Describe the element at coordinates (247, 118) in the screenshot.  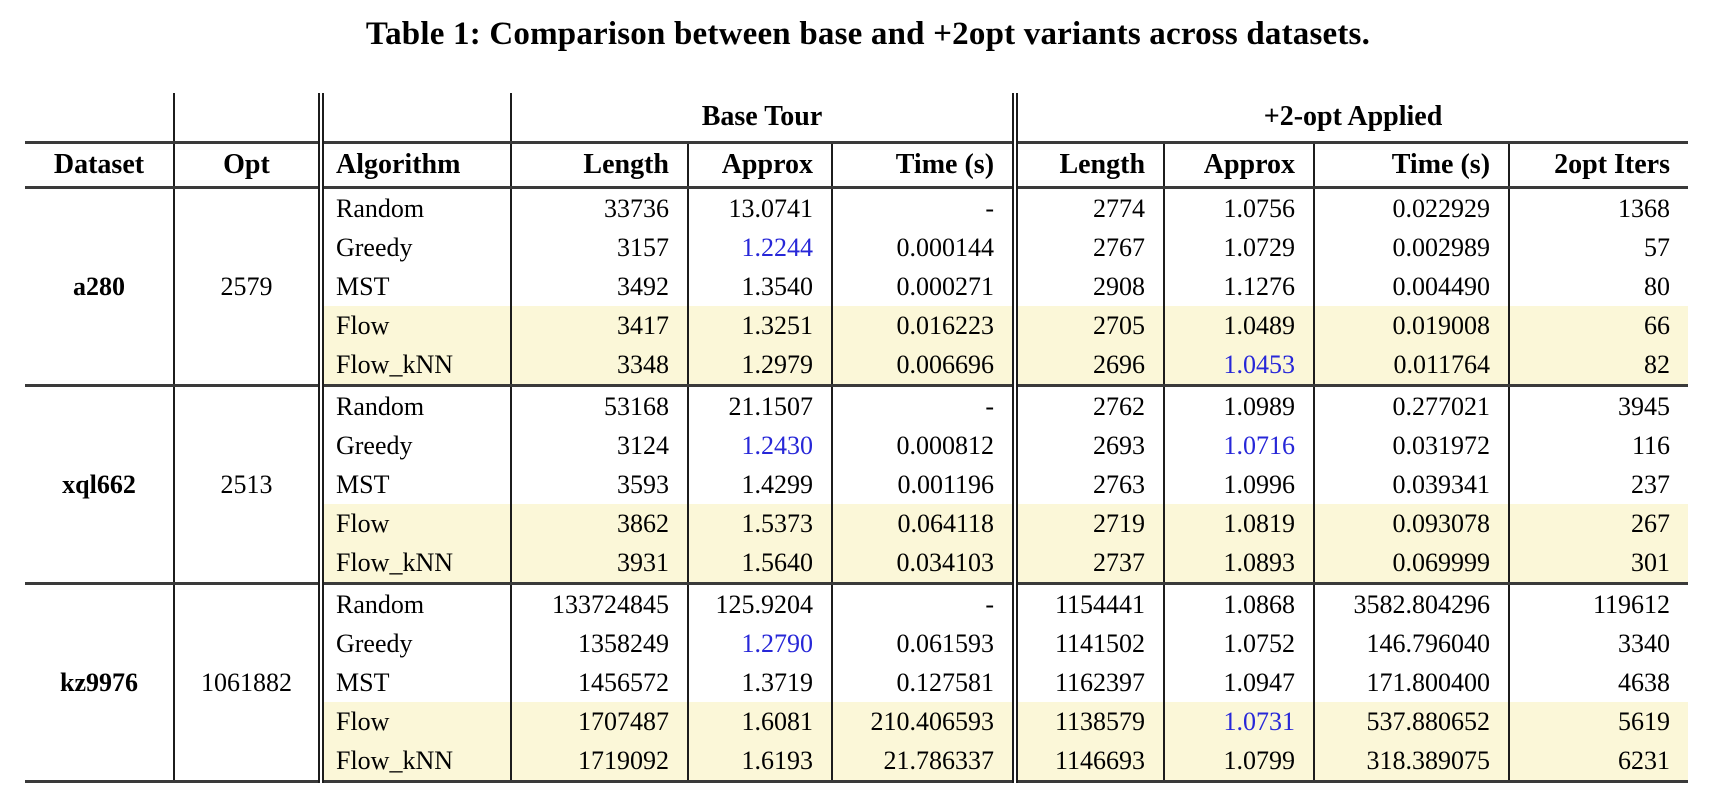
I see `group-header-empty-opt` at that location.